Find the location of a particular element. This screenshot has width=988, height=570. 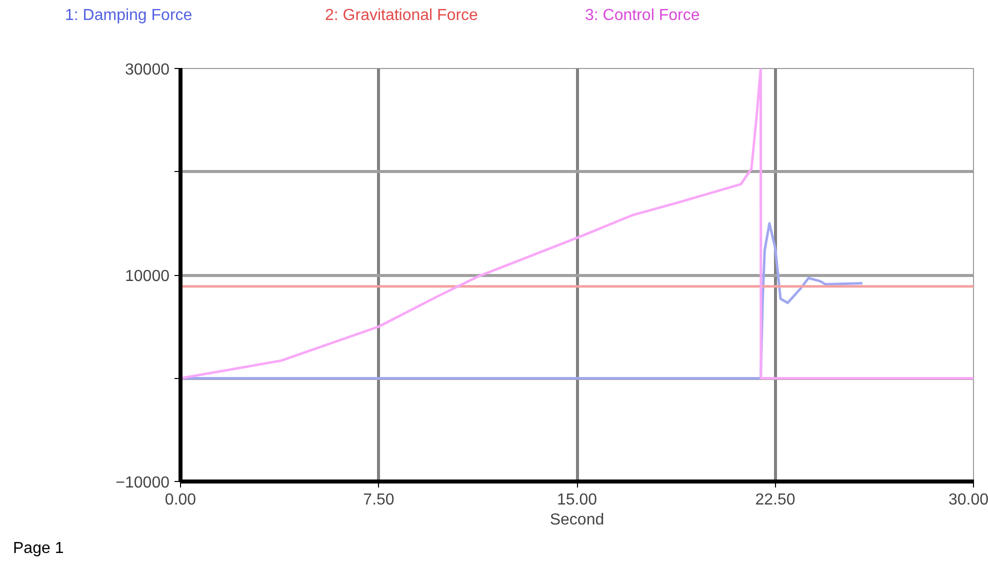

x-tick-label: 0.00 is located at coordinates (180, 500).